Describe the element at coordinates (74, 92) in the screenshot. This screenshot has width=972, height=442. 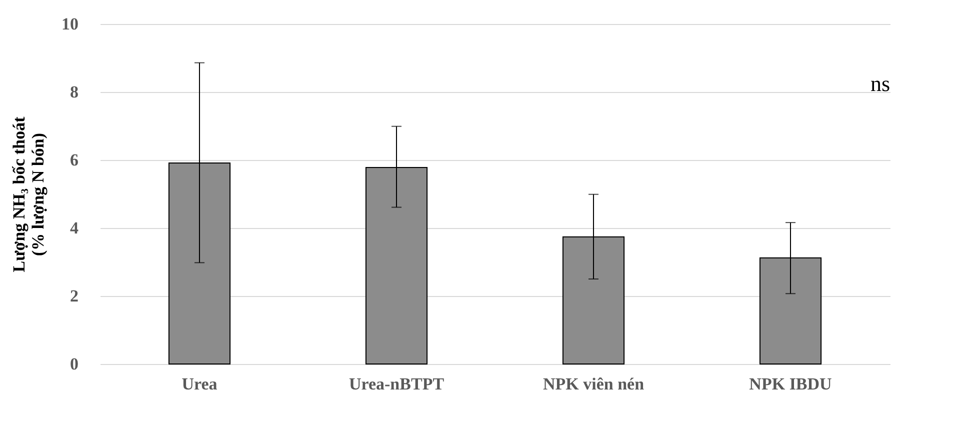
I see `y-tick-label: 8` at that location.